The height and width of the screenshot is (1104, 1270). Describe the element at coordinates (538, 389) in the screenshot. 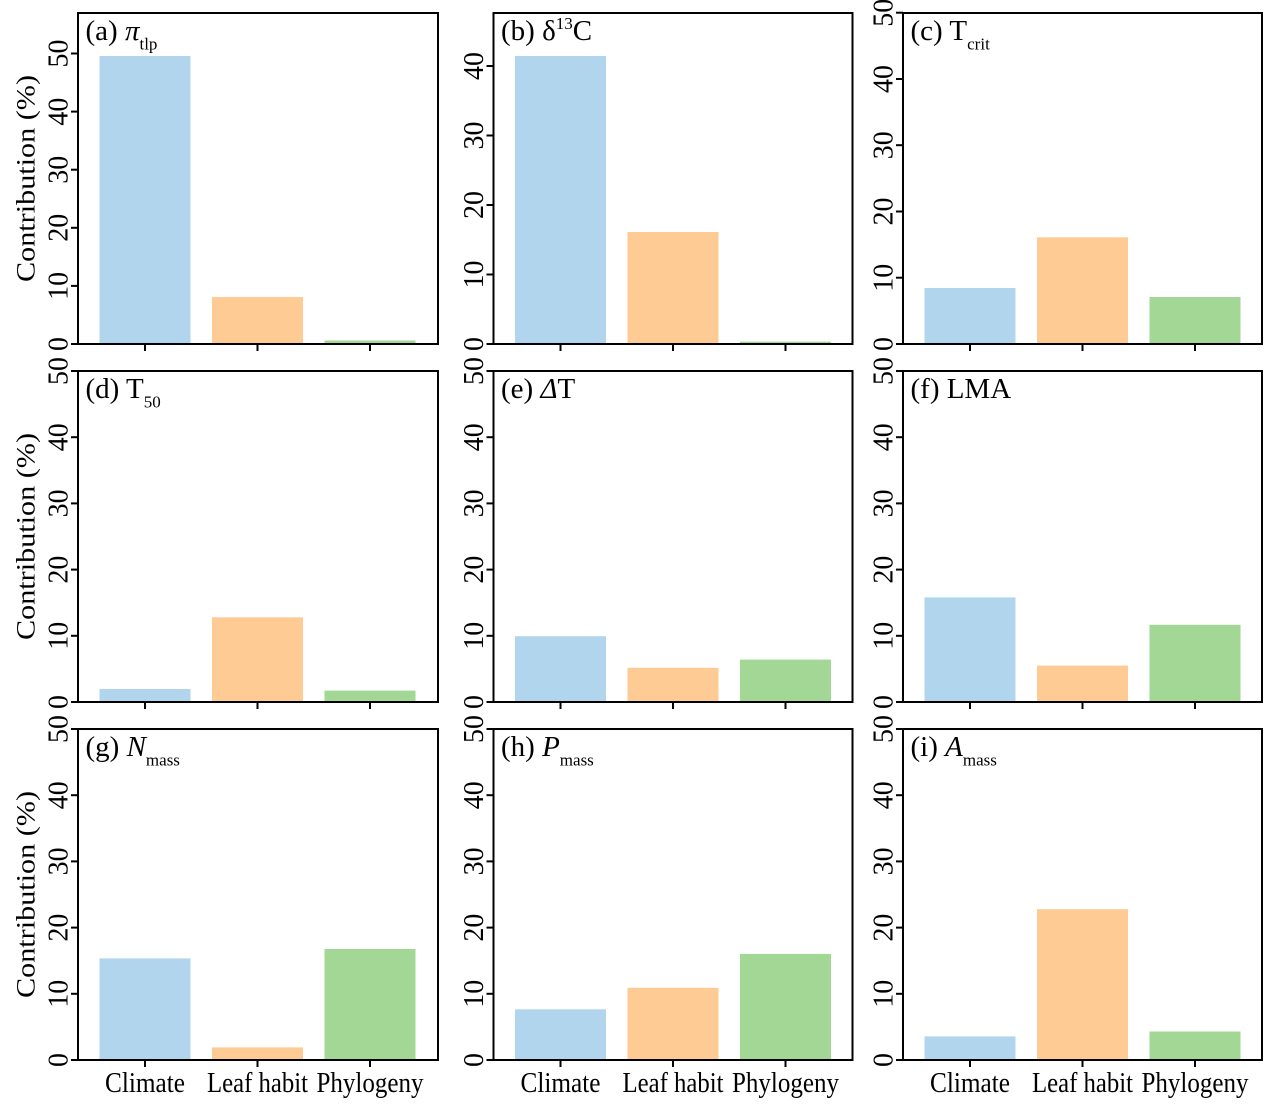

I see `svg-text: (e) ΔT` at that location.